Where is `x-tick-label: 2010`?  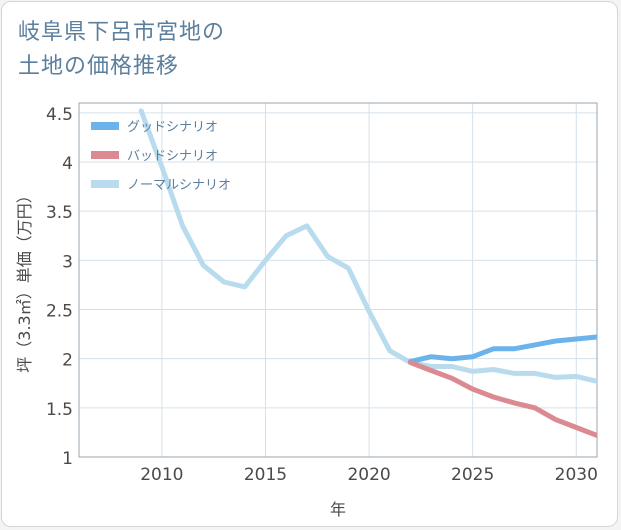 x-tick-label: 2010 is located at coordinates (161, 475).